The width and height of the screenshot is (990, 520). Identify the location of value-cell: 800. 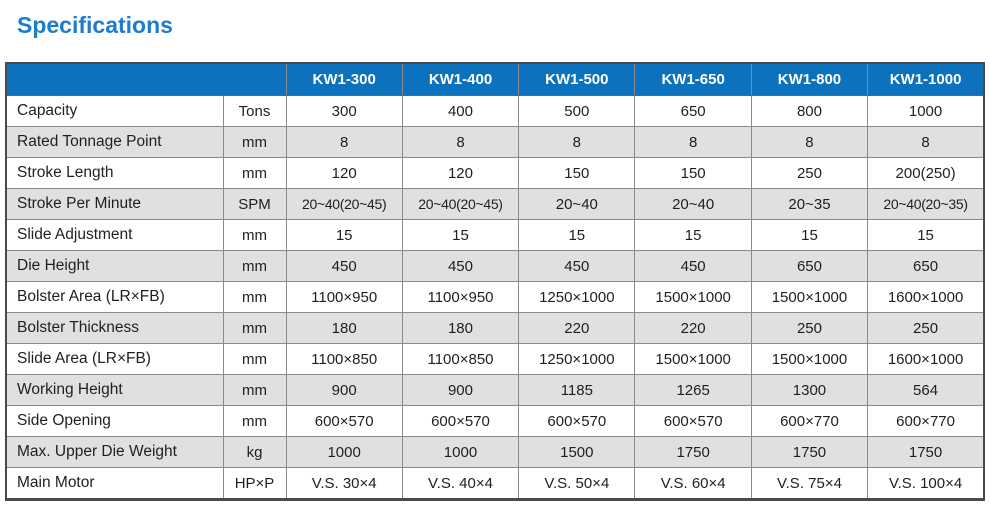
(809, 111).